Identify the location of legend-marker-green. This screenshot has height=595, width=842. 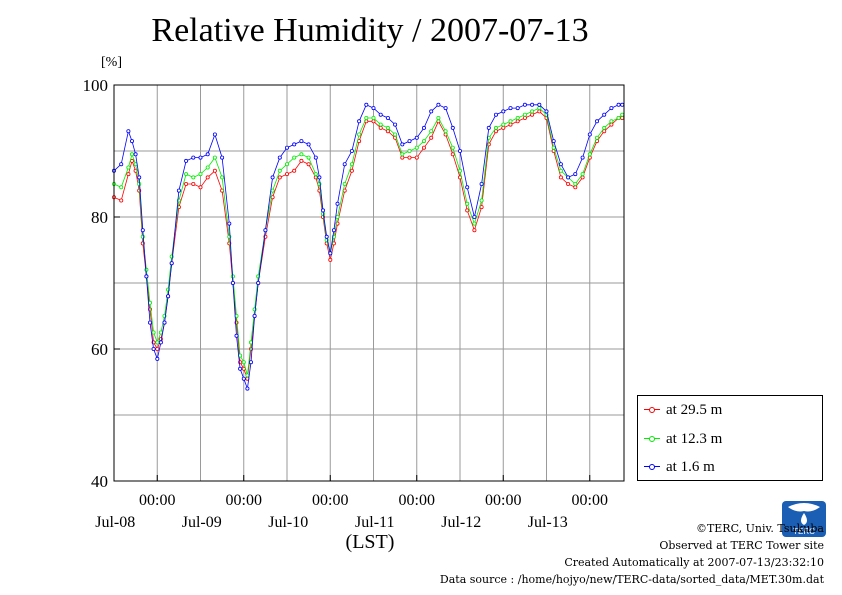
(652, 439).